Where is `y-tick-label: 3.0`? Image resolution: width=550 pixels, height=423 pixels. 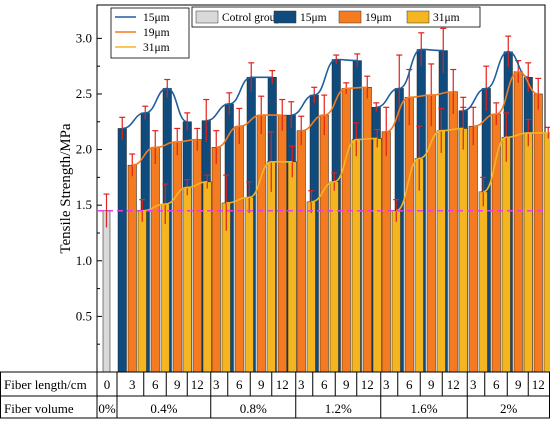
y-tick-label: 3.0 is located at coordinates (84, 37).